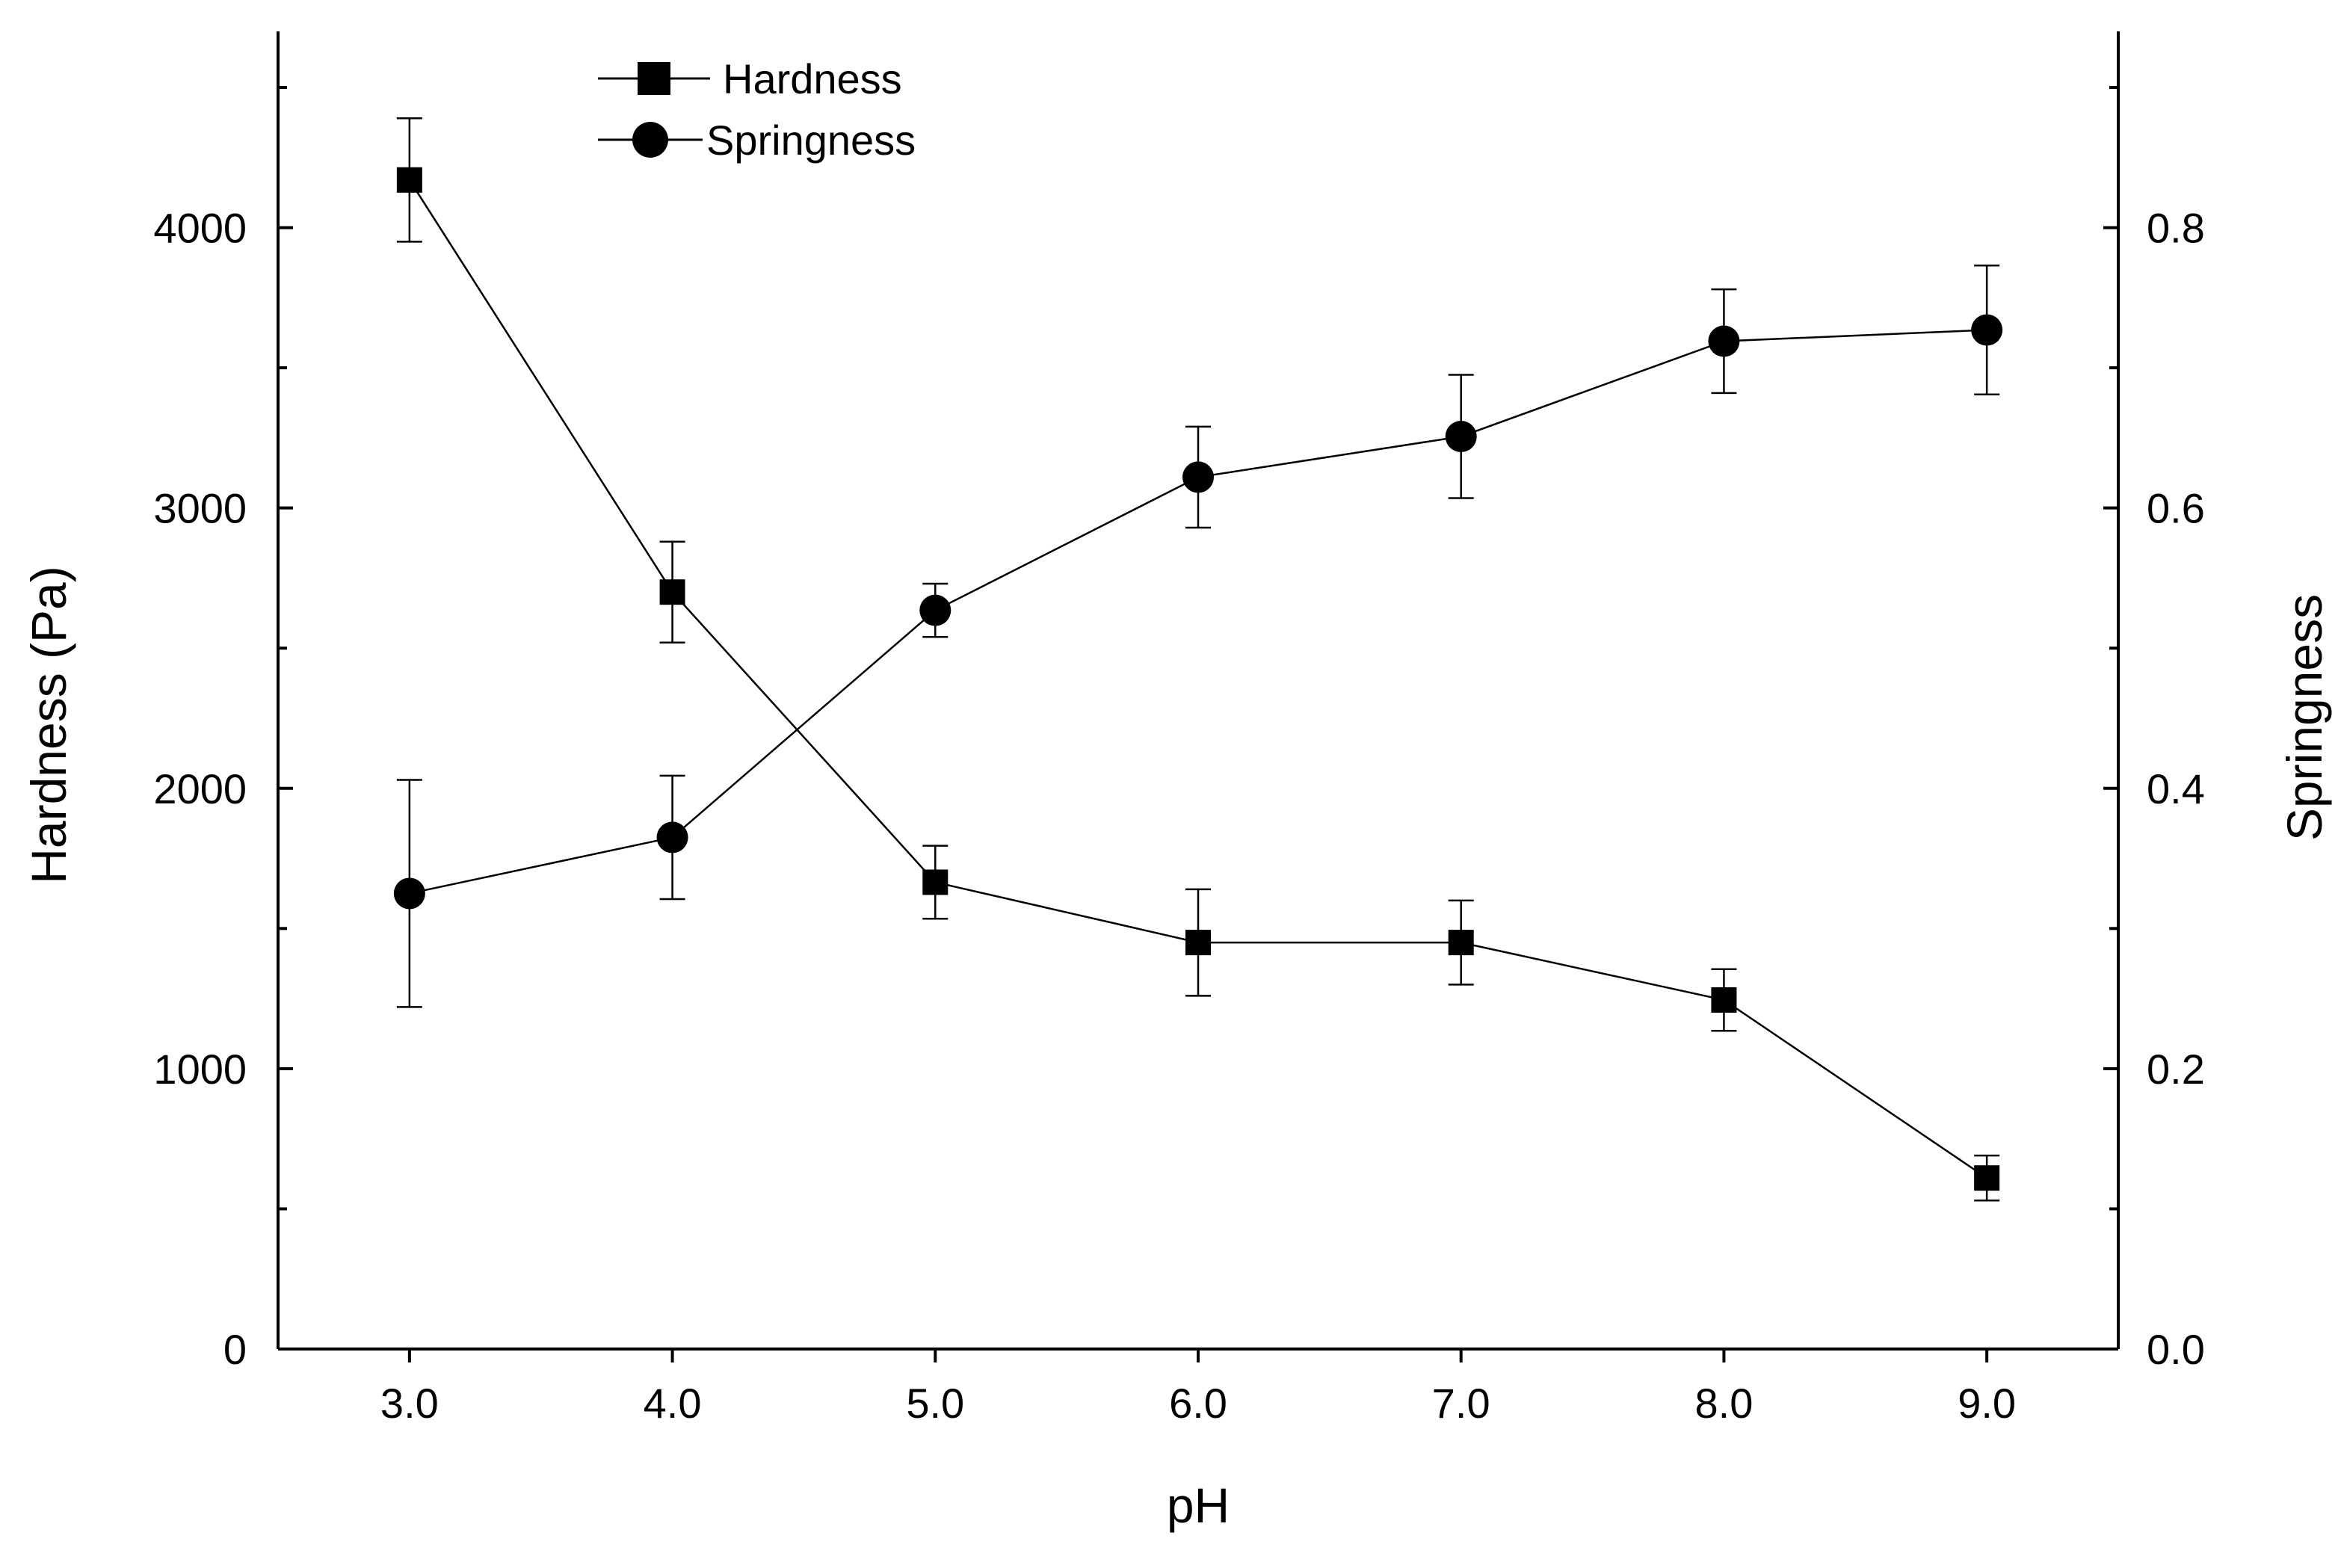  I want to click on y-left-tick-label: 2000, so click(200, 788).